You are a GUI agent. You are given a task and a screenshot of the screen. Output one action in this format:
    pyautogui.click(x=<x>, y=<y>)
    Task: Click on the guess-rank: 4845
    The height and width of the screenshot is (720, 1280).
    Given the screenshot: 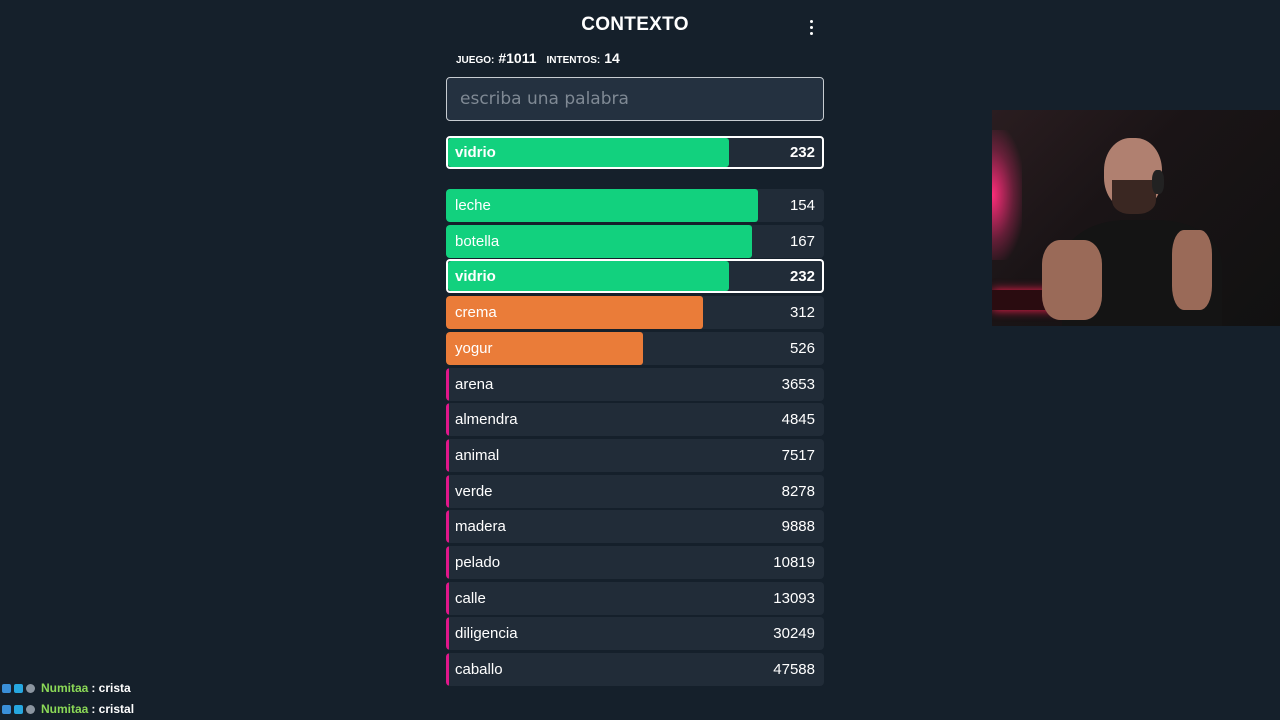 What is the action you would take?
    pyautogui.click(x=798, y=419)
    